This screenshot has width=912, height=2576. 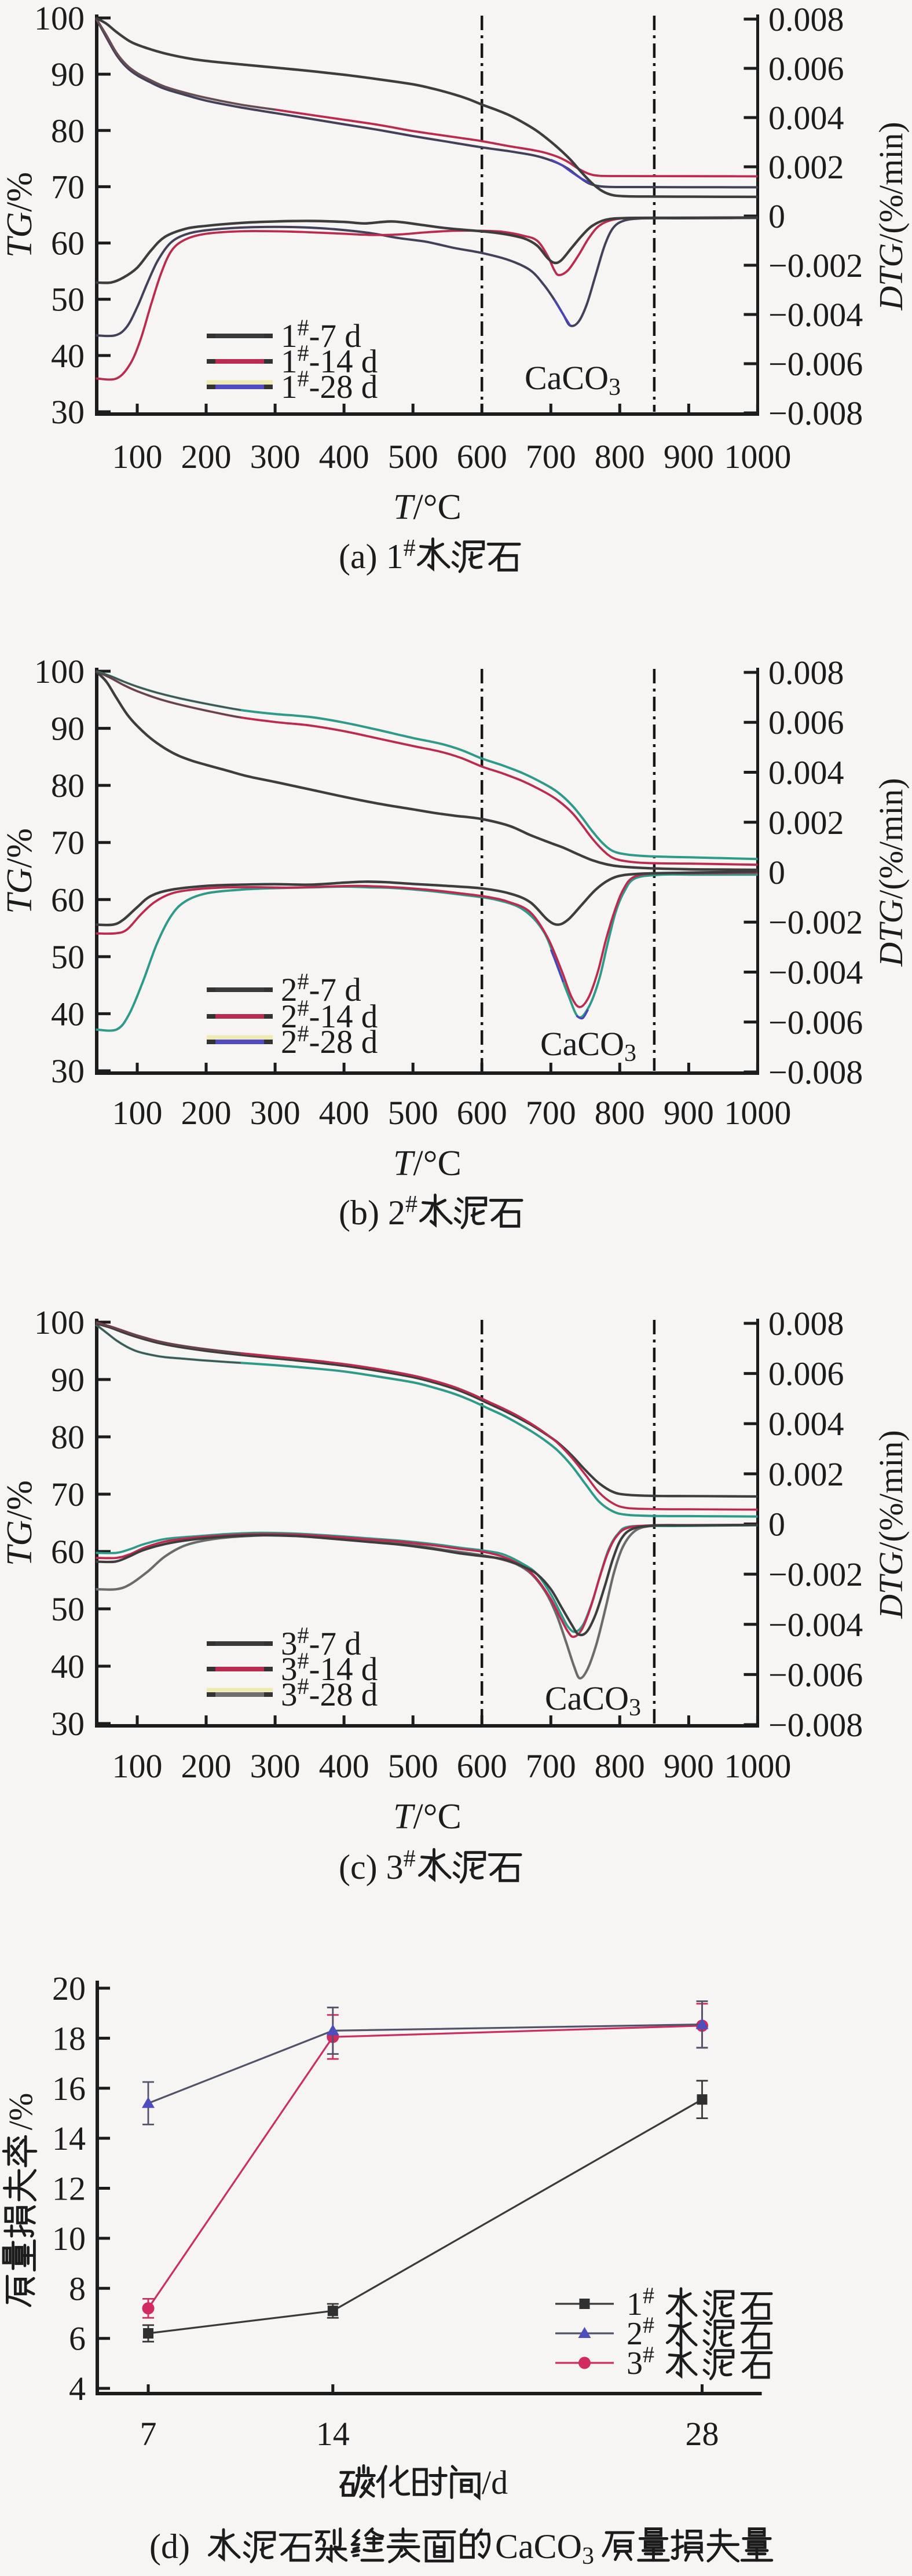 I want to click on svg-text: 12, so click(x=69, y=2189).